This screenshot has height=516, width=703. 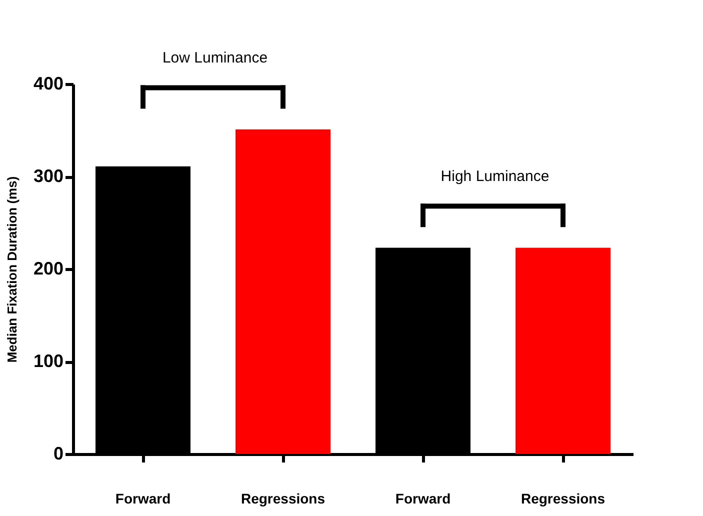 I want to click on y-tick-label: 300, so click(x=48, y=176).